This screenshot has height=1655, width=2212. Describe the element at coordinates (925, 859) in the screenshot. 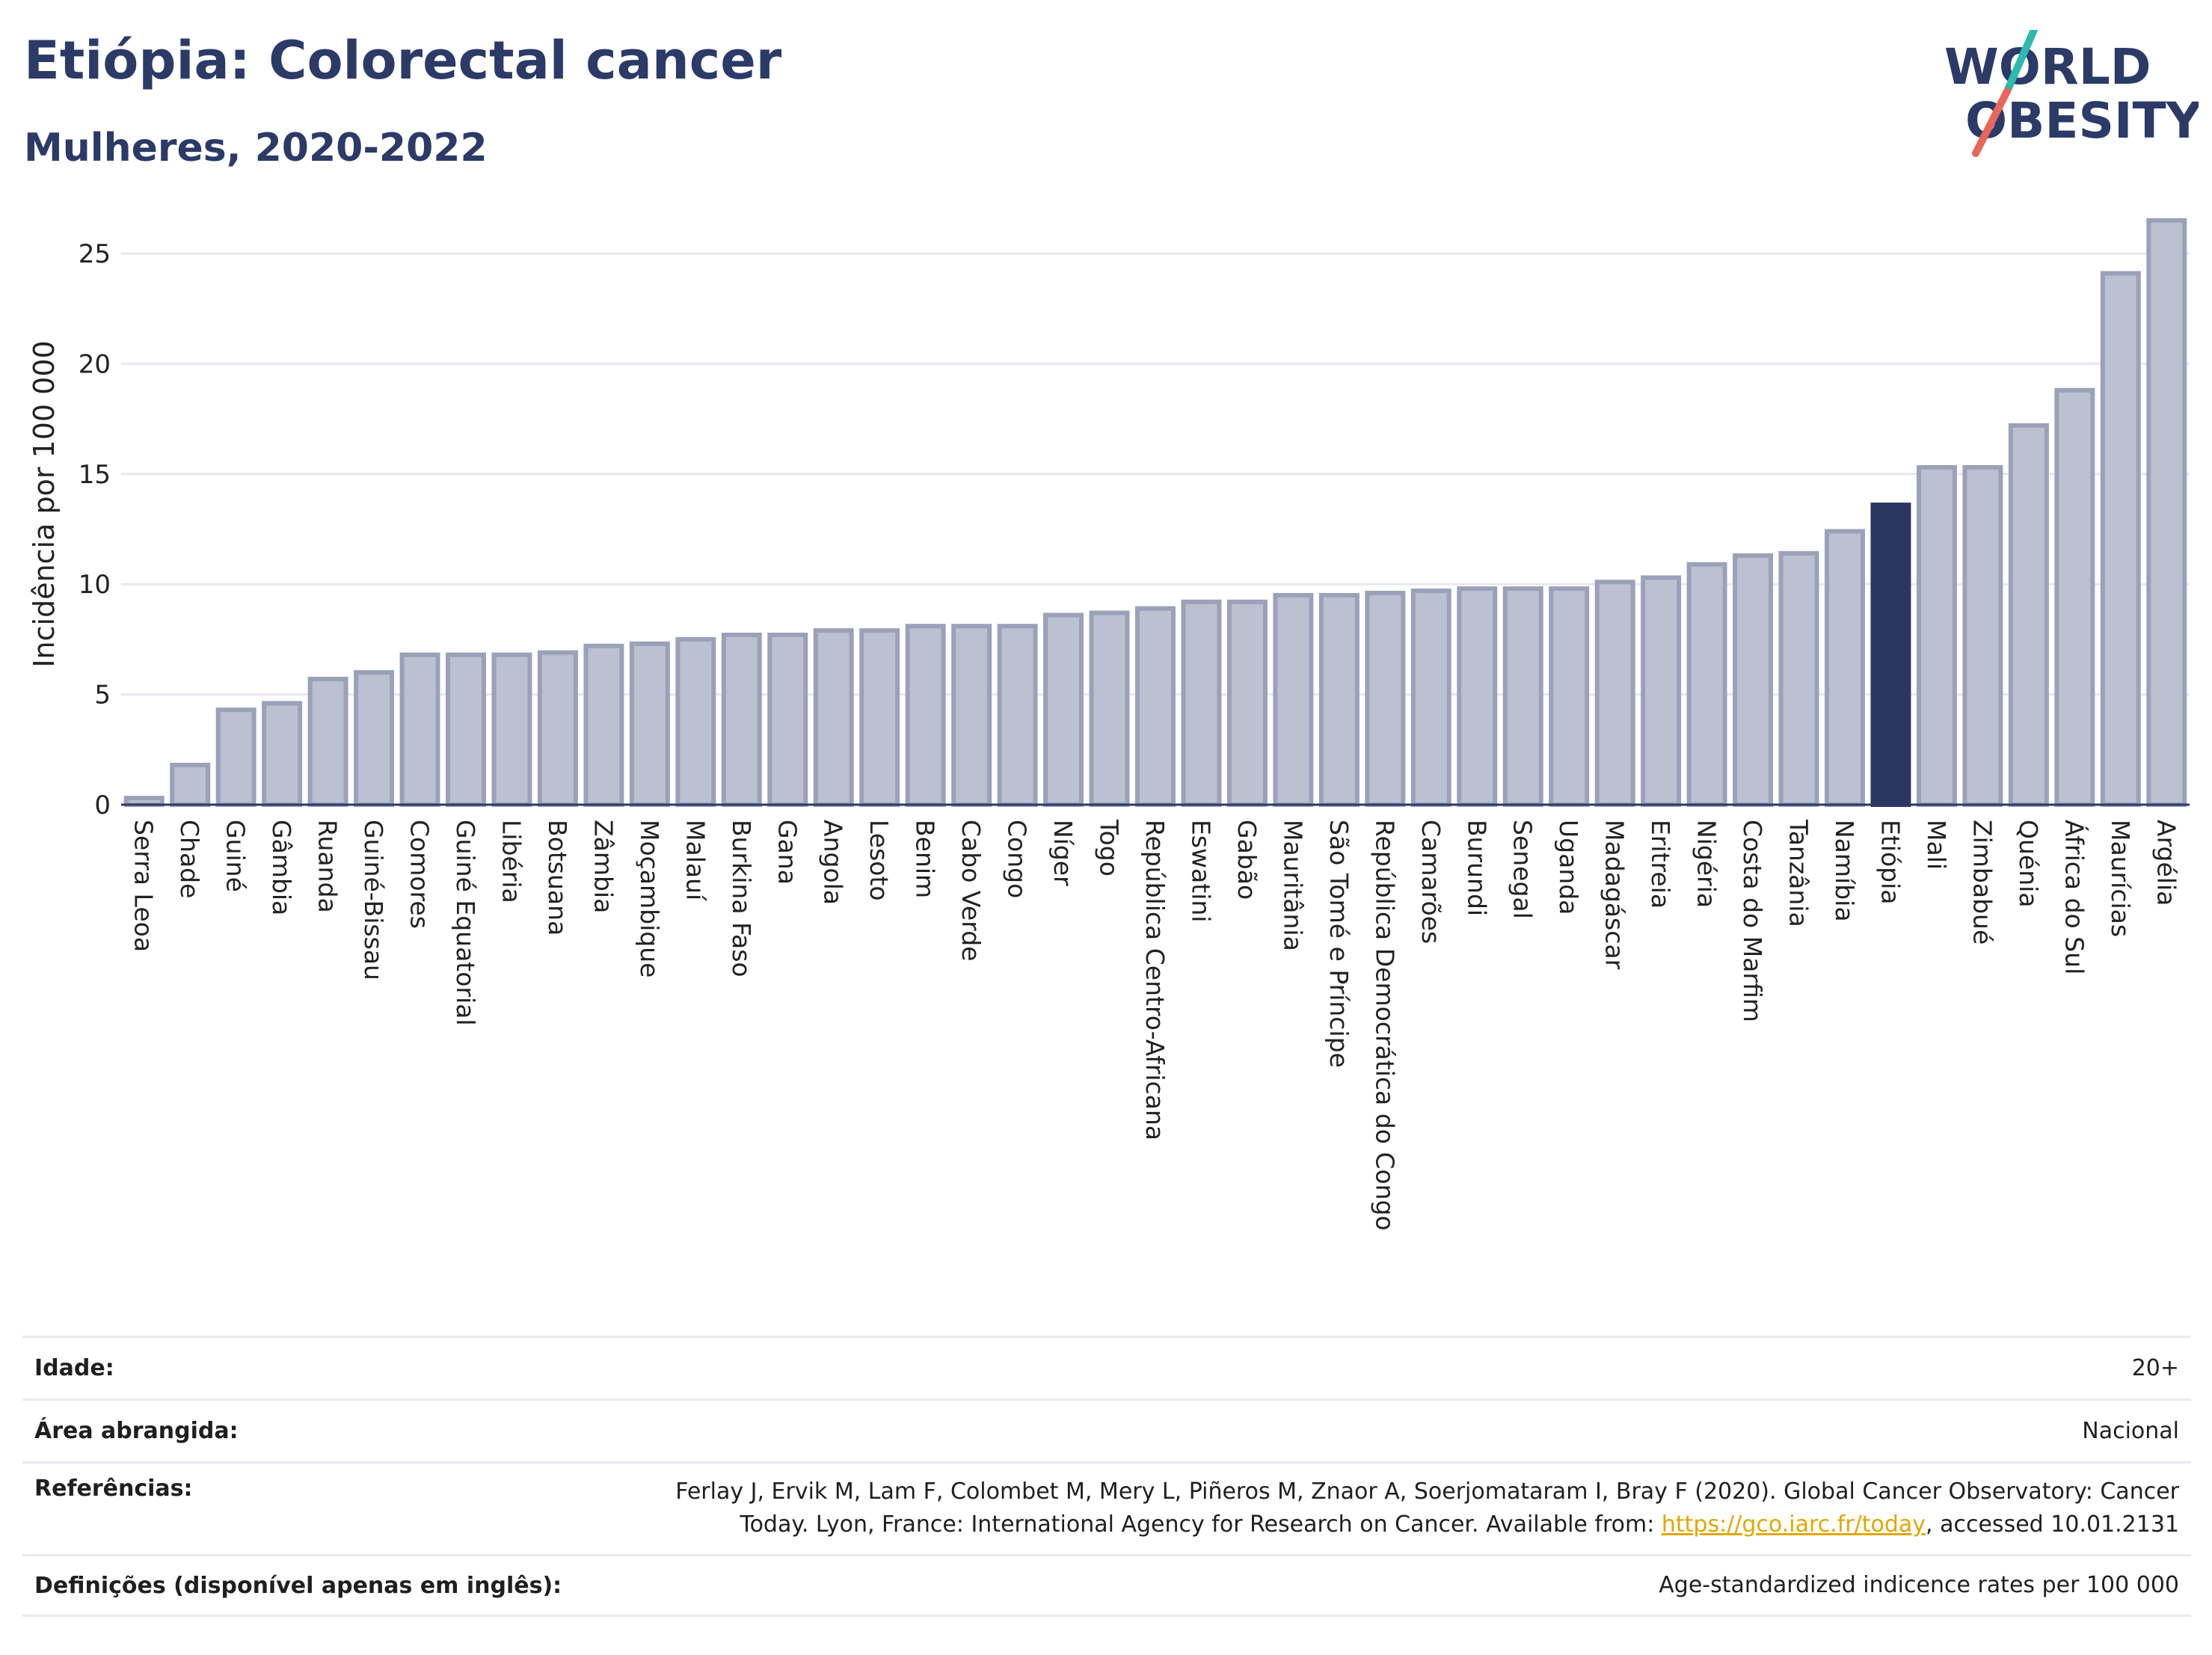

I see `x-tick-label: Benim` at that location.